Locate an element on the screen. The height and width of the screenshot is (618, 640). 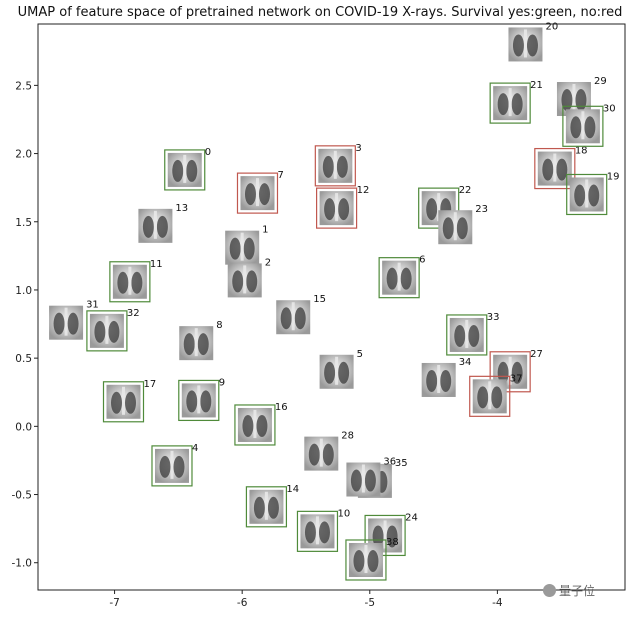
point-label-14: 14 is located at coordinates (292, 489).